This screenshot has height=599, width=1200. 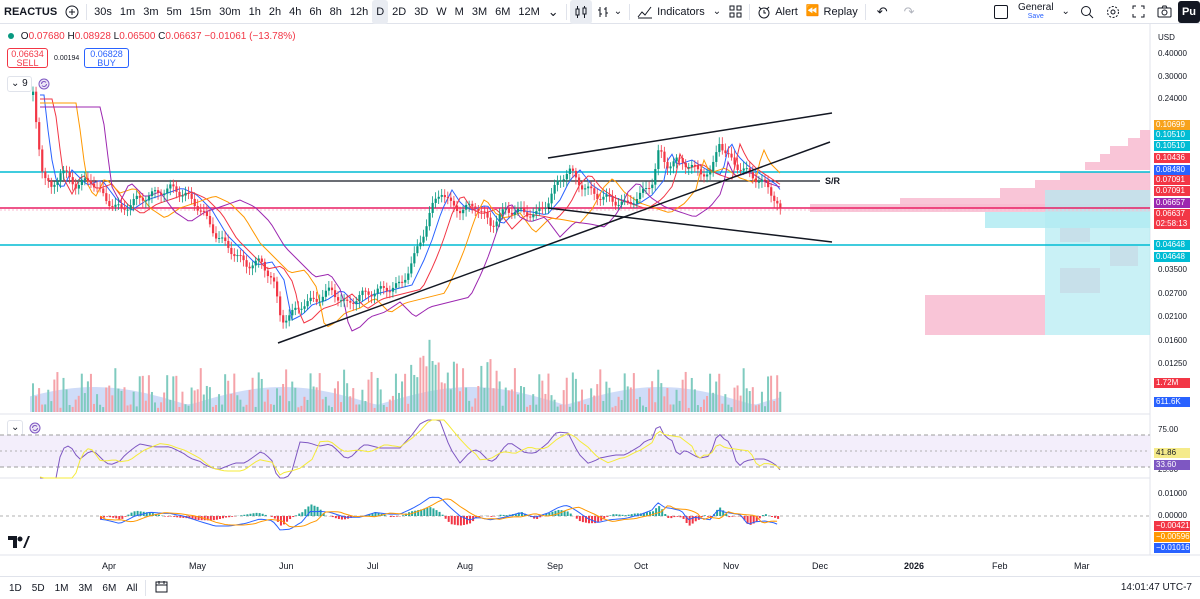 What do you see at coordinates (275, 11) in the screenshot?
I see `interval-2h: 2h` at bounding box center [275, 11].